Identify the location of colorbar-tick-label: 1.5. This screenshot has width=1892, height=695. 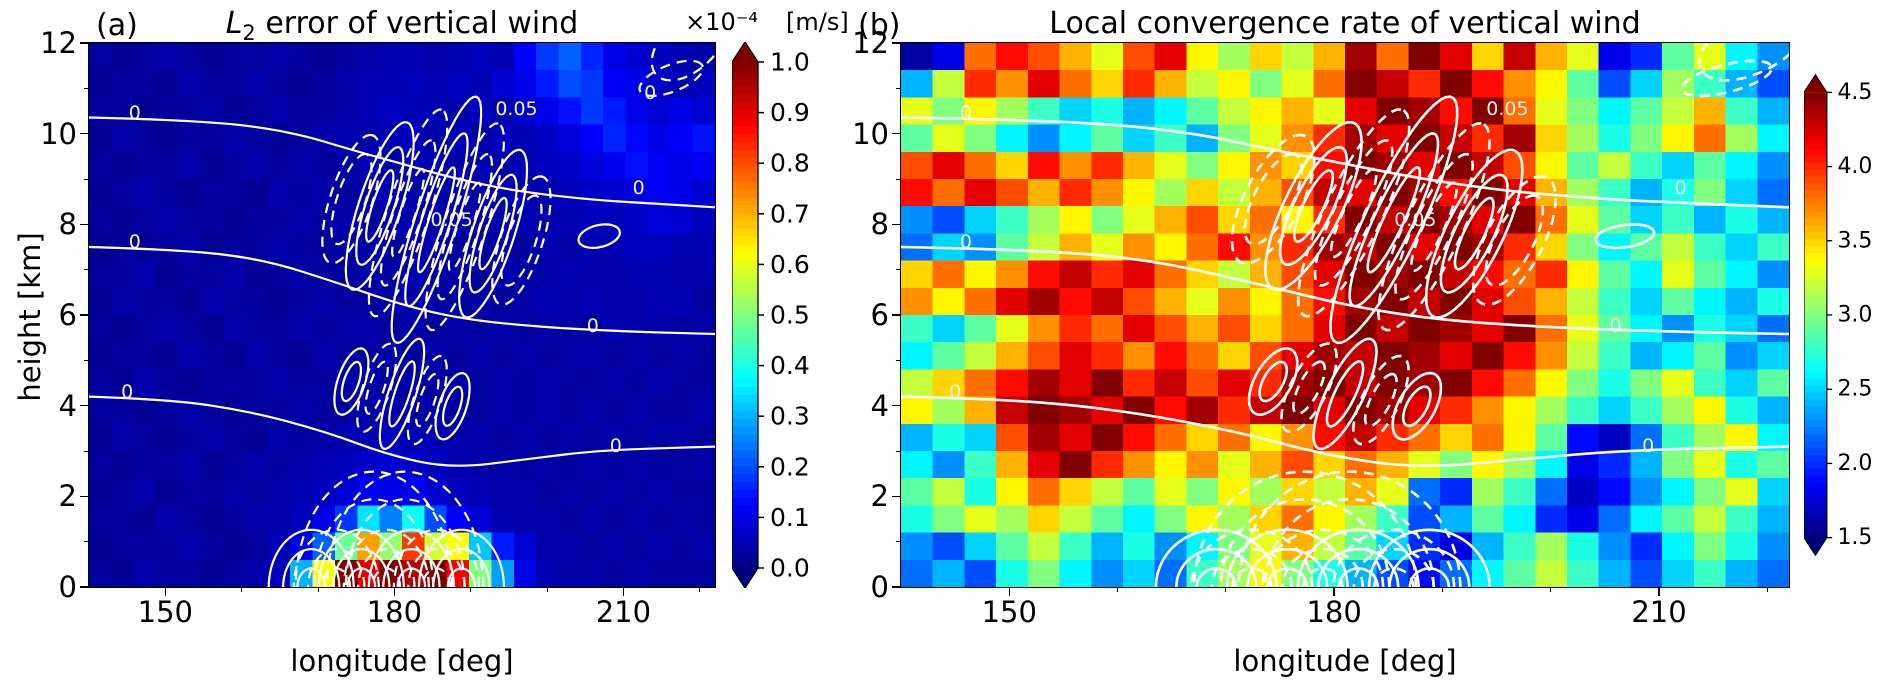
(1854, 537).